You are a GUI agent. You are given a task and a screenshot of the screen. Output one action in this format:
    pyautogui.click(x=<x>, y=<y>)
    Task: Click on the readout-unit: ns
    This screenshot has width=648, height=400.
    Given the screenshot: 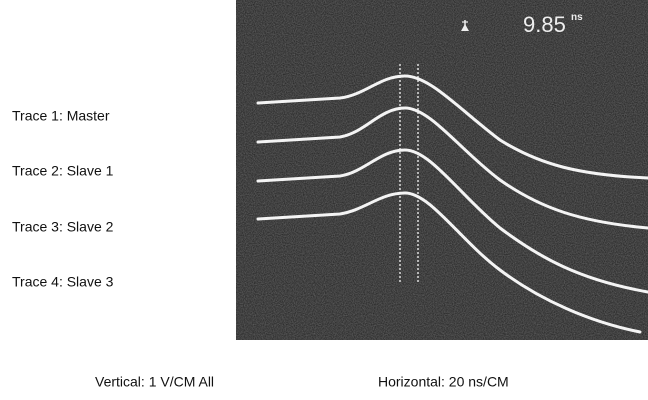 What is the action you would take?
    pyautogui.click(x=577, y=17)
    